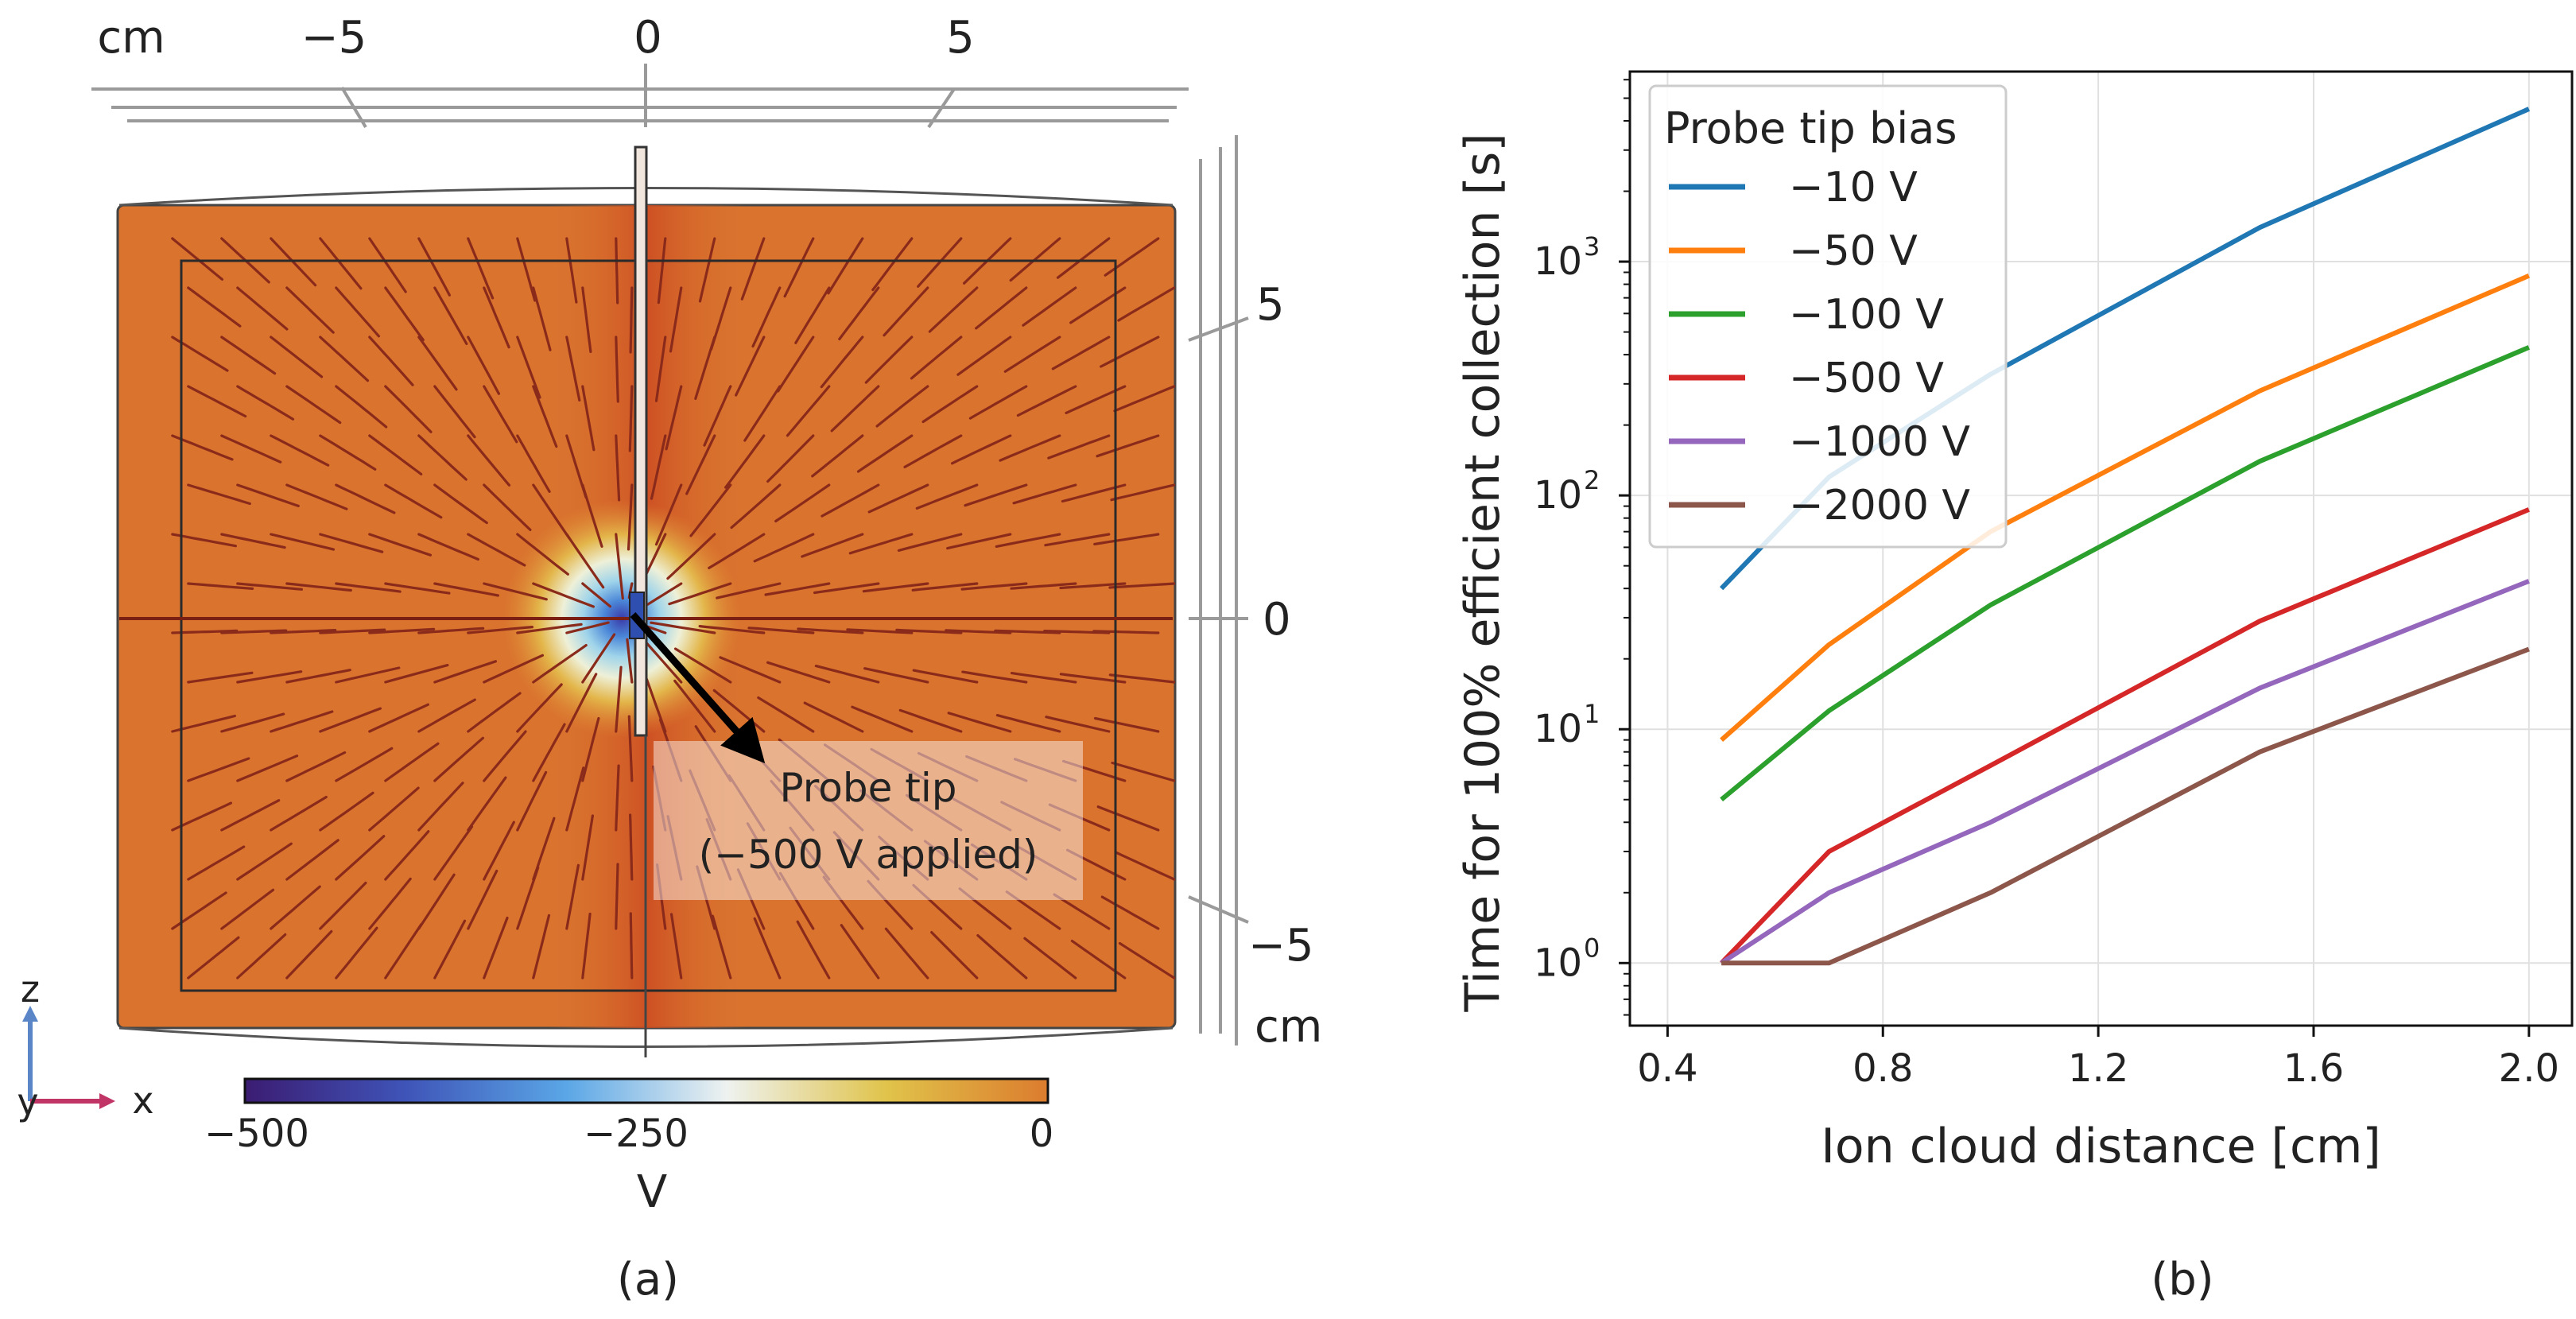 The image size is (2576, 1319). I want to click on legend-entry: −50 V, so click(1853, 251).